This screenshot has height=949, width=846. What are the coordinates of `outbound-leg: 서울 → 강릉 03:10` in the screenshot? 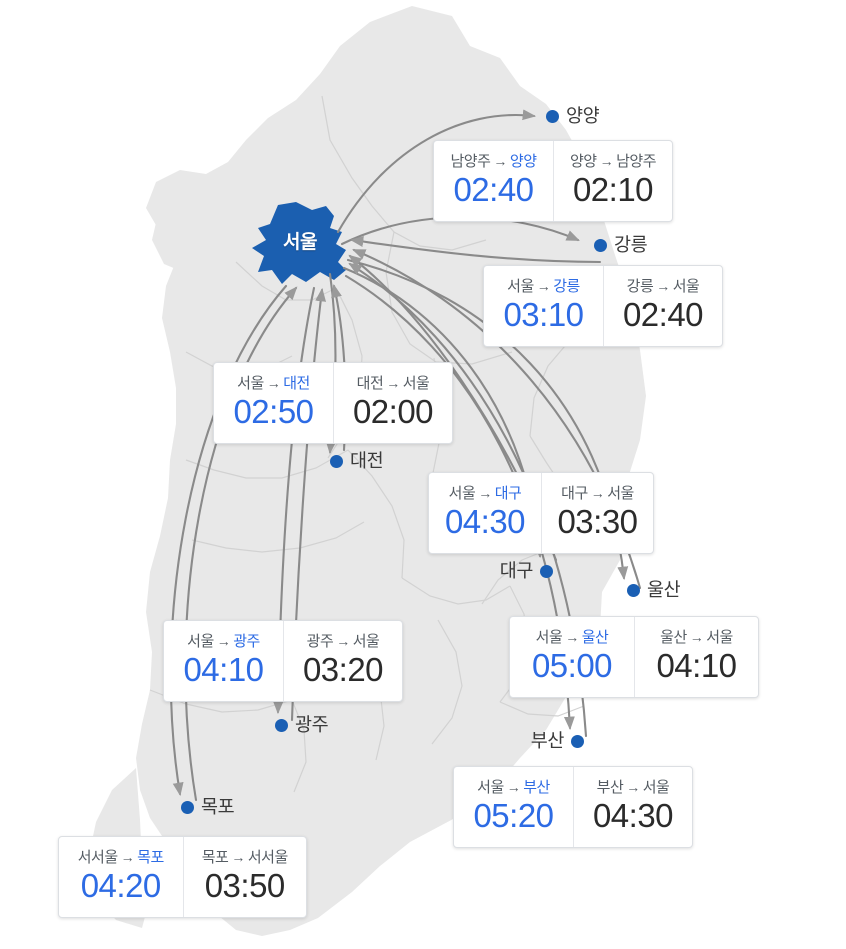 It's located at (543, 306).